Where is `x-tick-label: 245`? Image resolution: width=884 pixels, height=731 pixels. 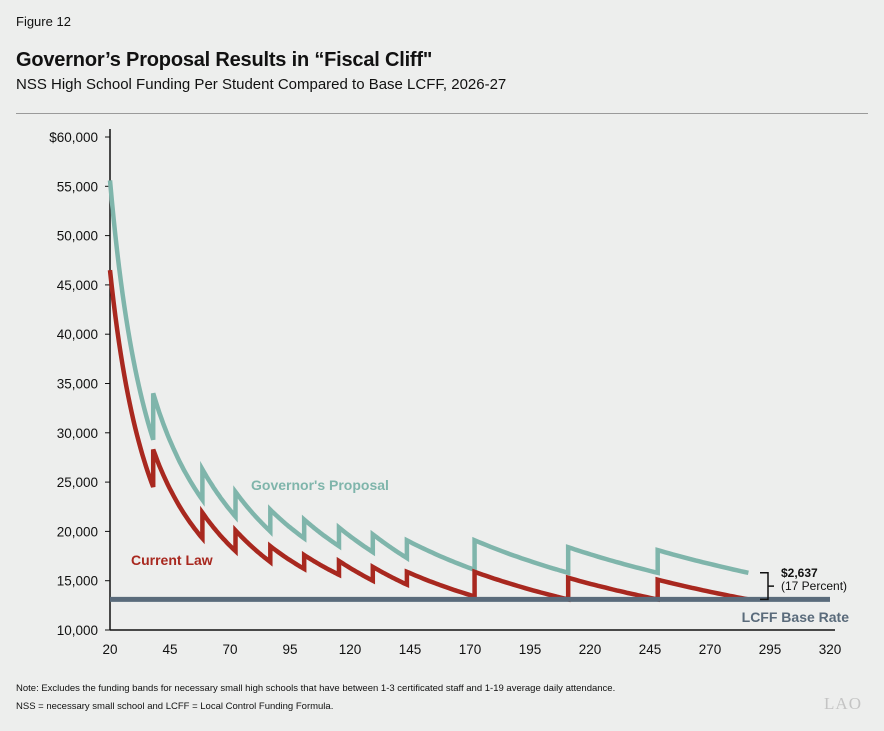 x-tick-label: 245 is located at coordinates (650, 649).